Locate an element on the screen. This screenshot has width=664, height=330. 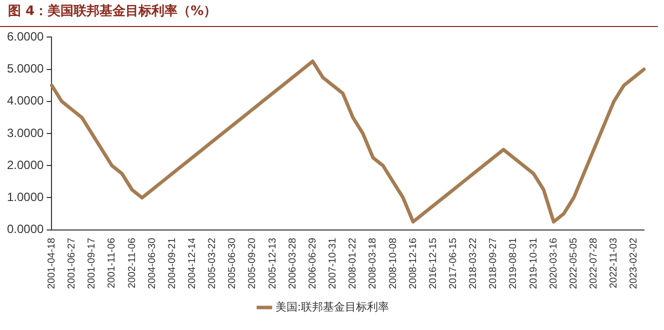
x-tick-label: 2005-03-22 is located at coordinates (212, 263).